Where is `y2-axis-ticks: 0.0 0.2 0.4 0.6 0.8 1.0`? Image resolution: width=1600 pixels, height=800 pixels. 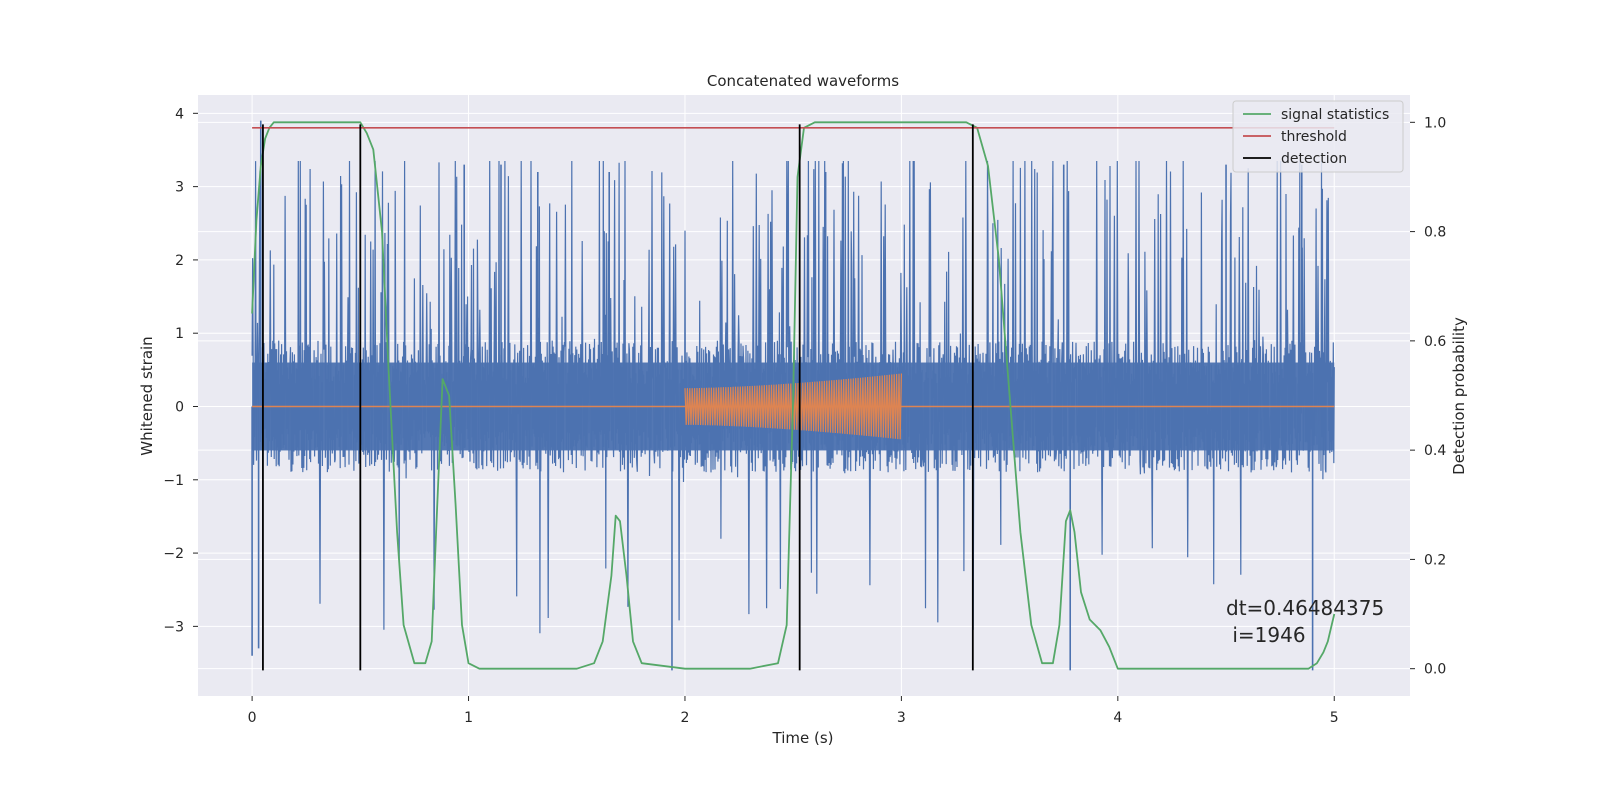 y2-axis-ticks: 0.0 0.2 0.4 0.6 0.8 1.0 is located at coordinates (1428, 396).